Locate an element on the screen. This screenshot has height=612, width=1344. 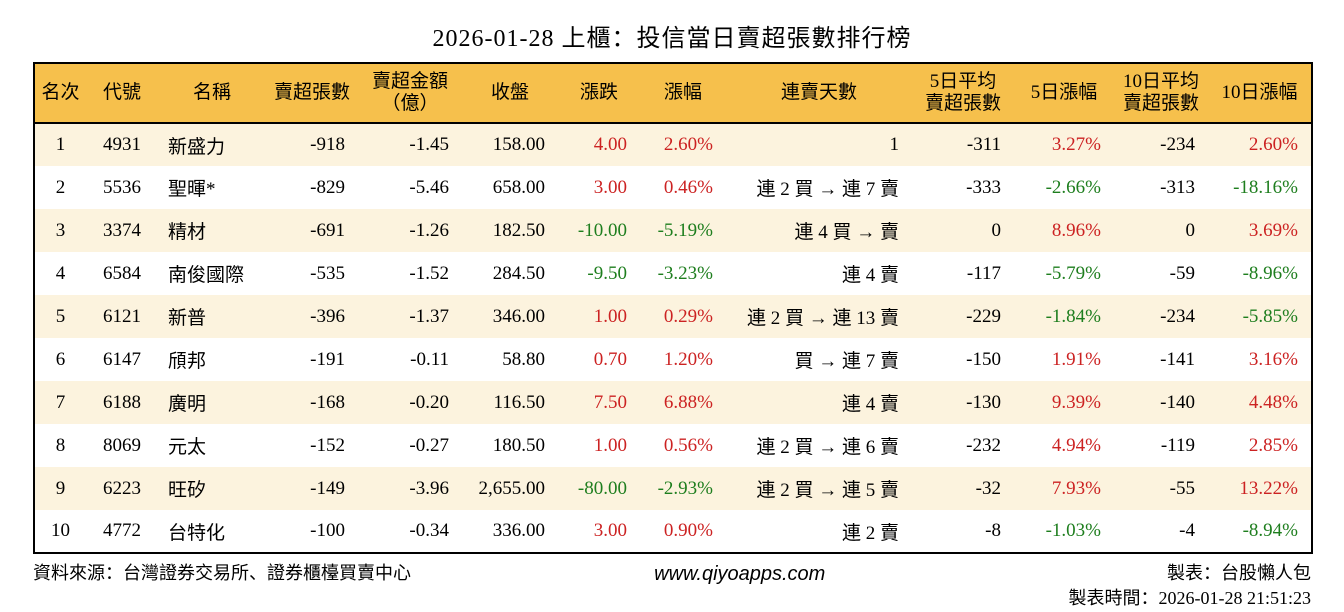
cell-change-pct: 6.88% is located at coordinates (688, 402).